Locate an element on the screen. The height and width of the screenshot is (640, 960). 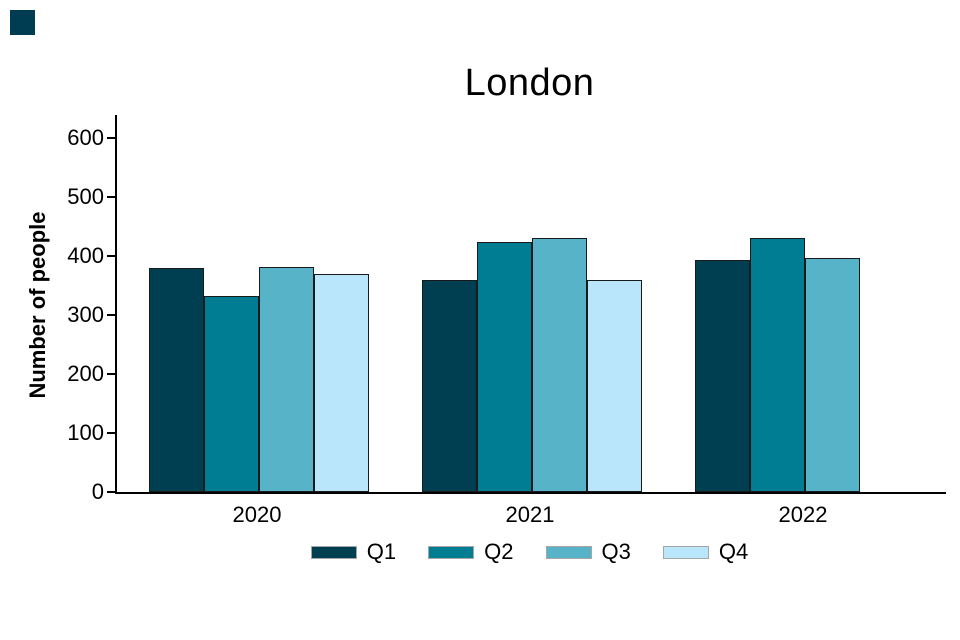
bar-2022-q1 is located at coordinates (722, 376).